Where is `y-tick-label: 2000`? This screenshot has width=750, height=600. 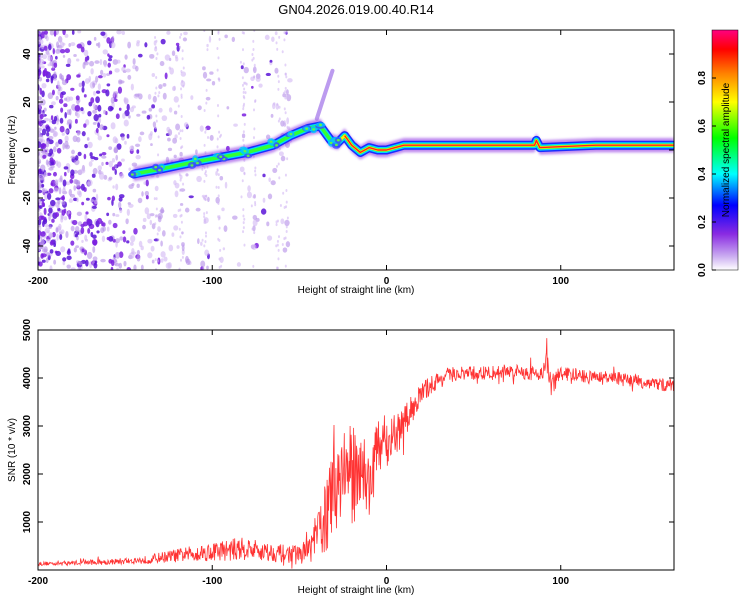
y-tick-label: 2000 is located at coordinates (27, 473).